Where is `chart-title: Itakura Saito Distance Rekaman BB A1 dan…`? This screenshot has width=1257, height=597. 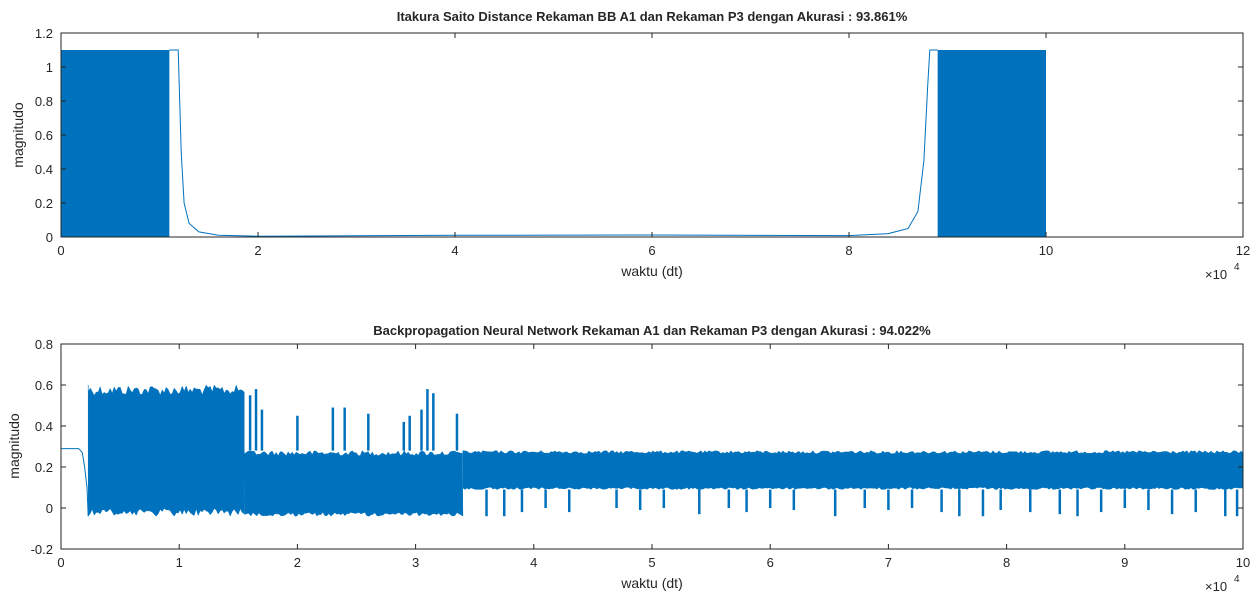
chart-title: Itakura Saito Distance Rekaman BB A1 dan… is located at coordinates (652, 16).